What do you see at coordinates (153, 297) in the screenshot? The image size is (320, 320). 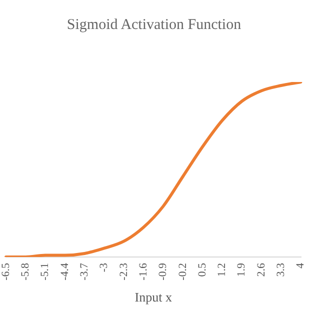 I see `x-axis-title: Input x` at bounding box center [153, 297].